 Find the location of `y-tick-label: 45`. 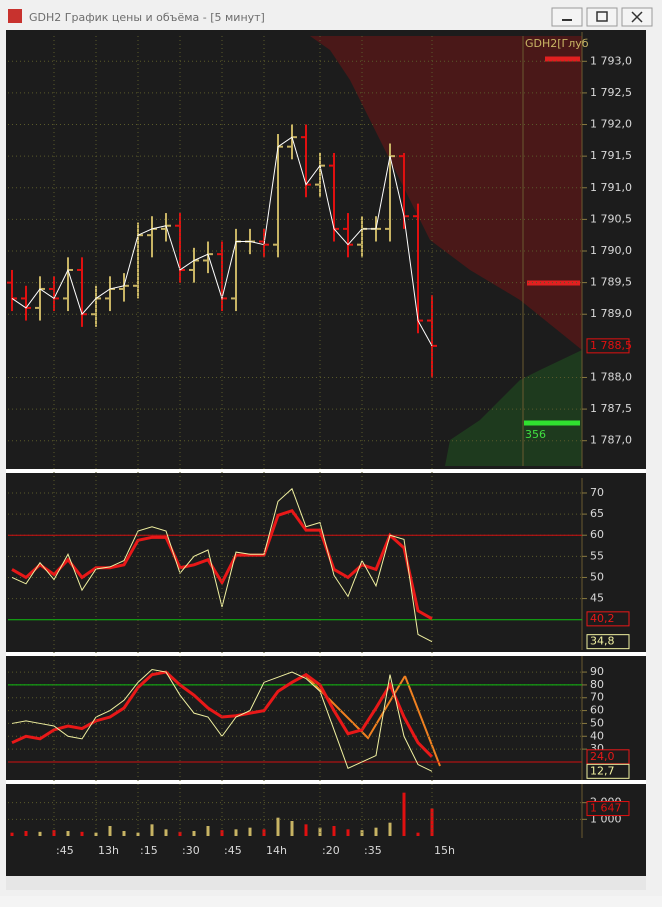

y-tick-label: 45 is located at coordinates (597, 598).